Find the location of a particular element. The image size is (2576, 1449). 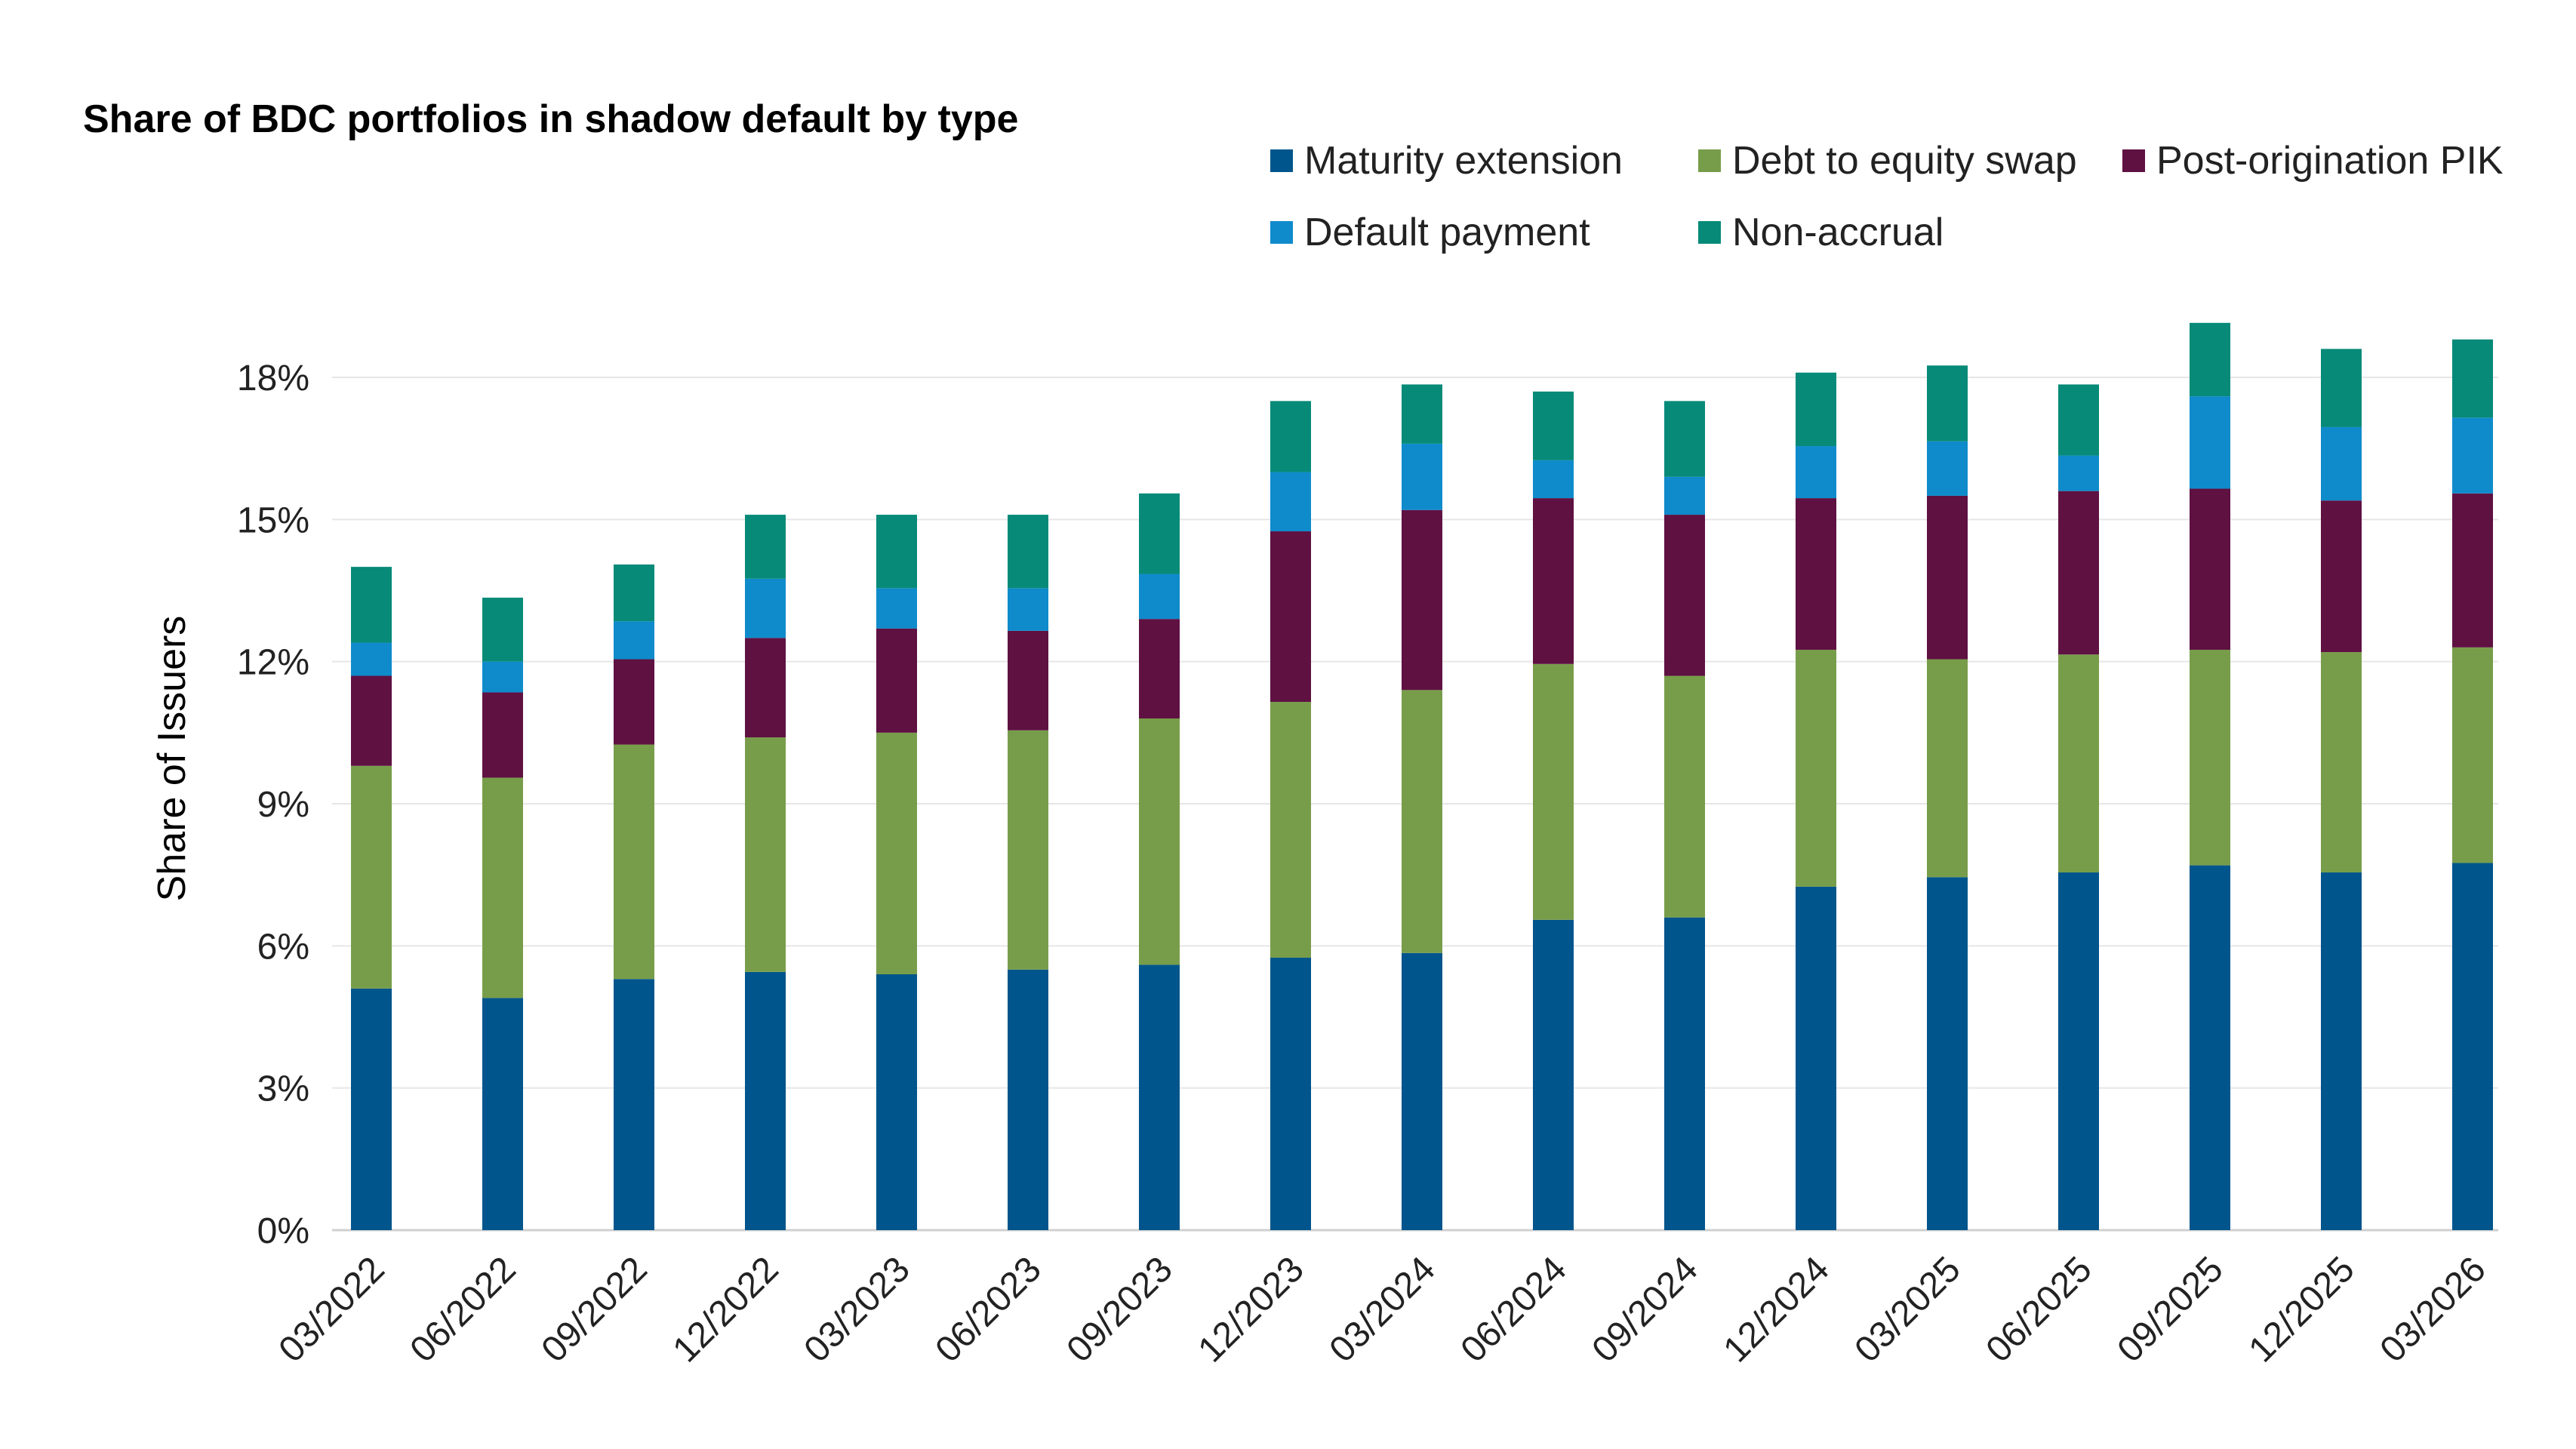

bar-stack-06-2023 is located at coordinates (1028, 872).